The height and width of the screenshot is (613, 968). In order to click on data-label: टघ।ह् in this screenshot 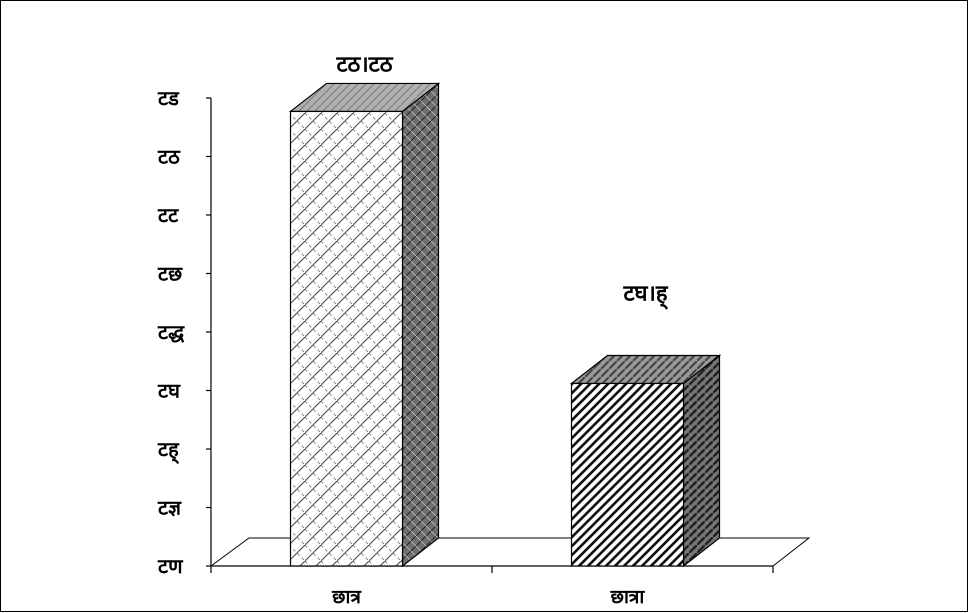, I will do `click(645, 295)`.